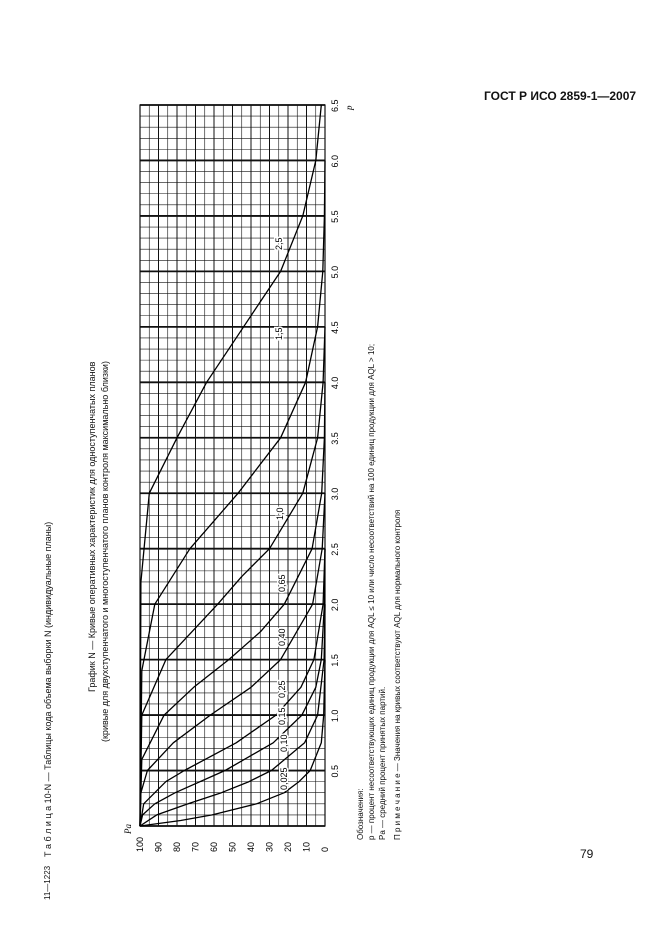 The image size is (661, 936). I want to click on x-tick-label: 5.5, so click(335, 216).